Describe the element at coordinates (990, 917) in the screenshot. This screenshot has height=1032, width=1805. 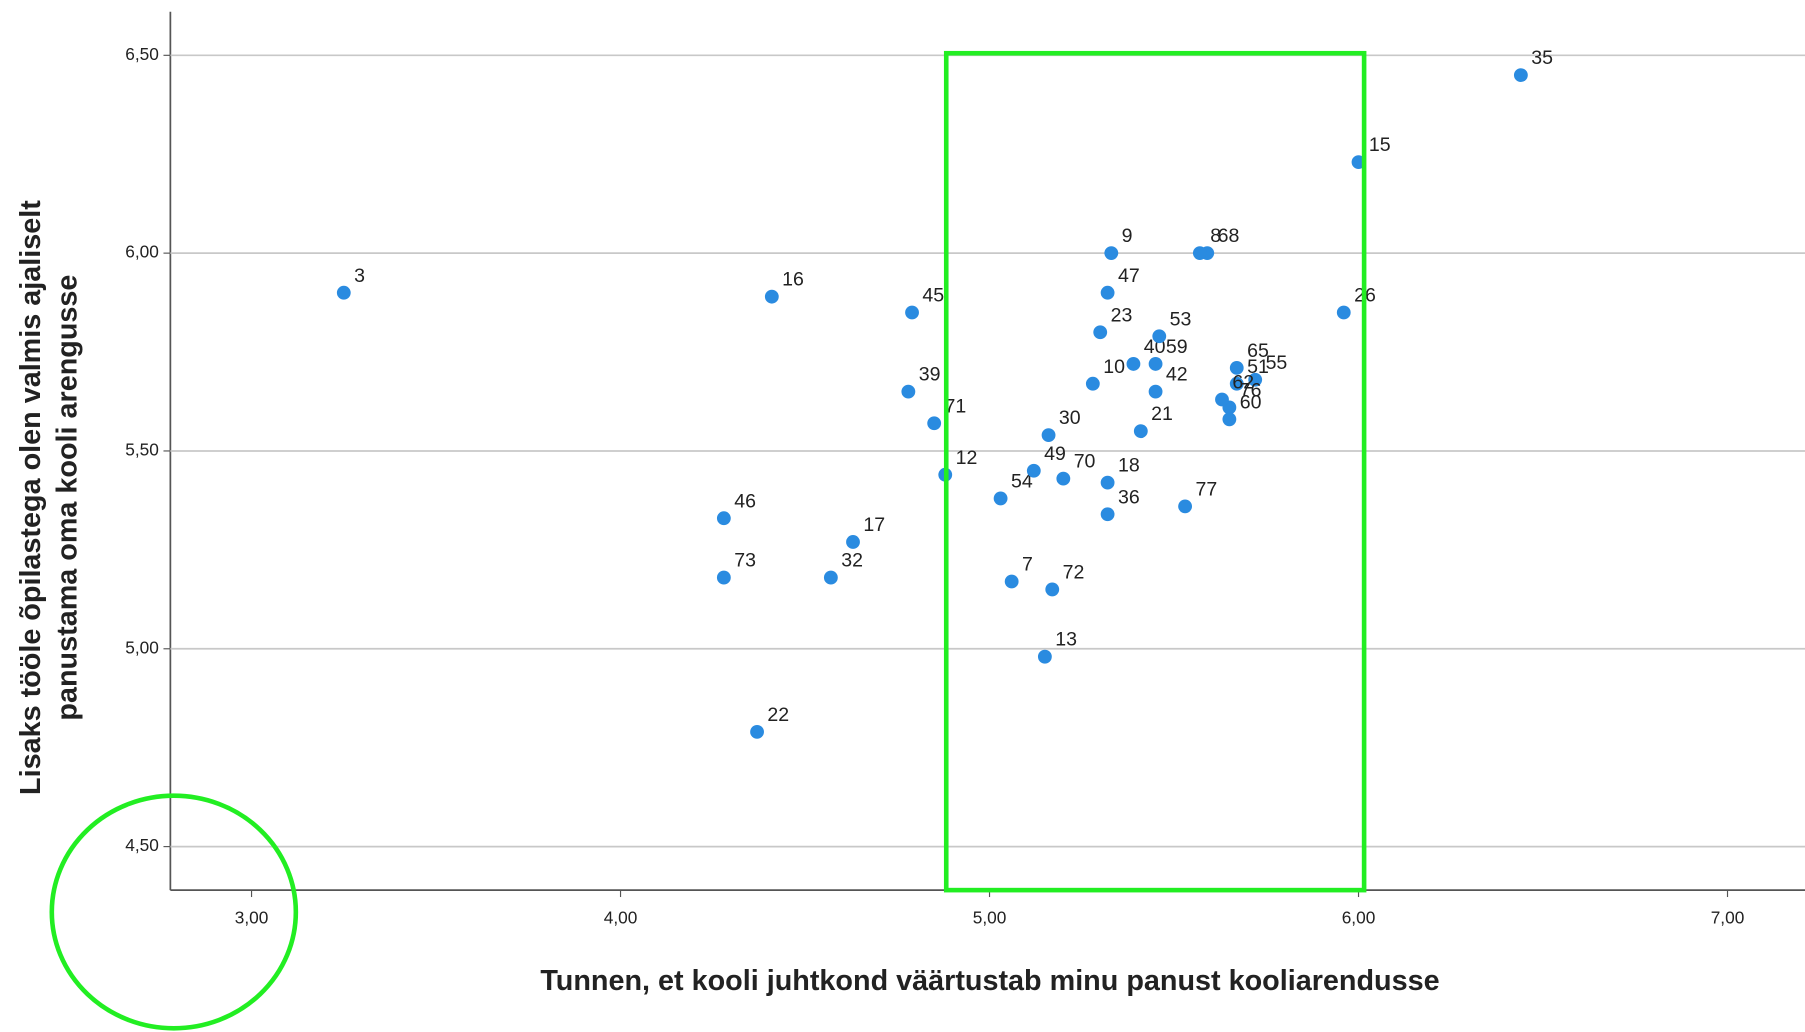
I see `x-tick-label: 5,00` at that location.